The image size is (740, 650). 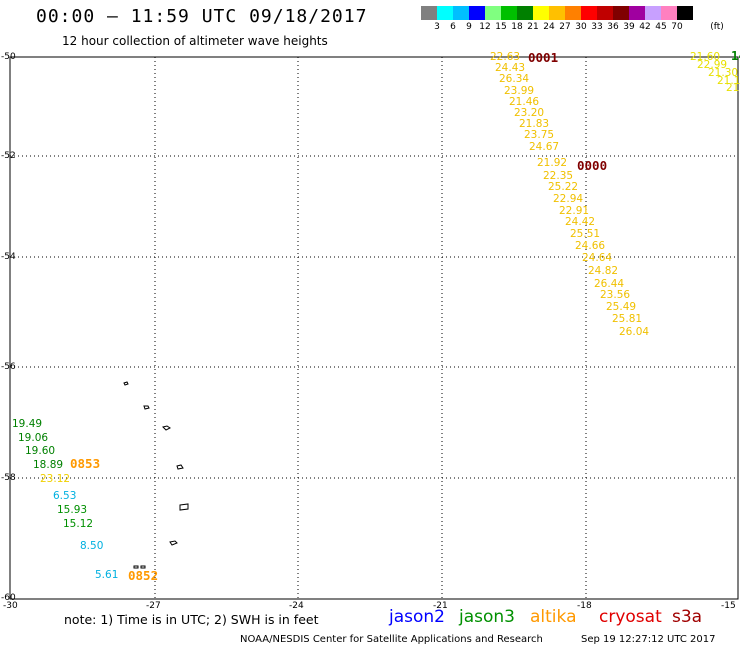 What do you see at coordinates (543, 57) in the screenshot?
I see `time-label: 0001` at bounding box center [543, 57].